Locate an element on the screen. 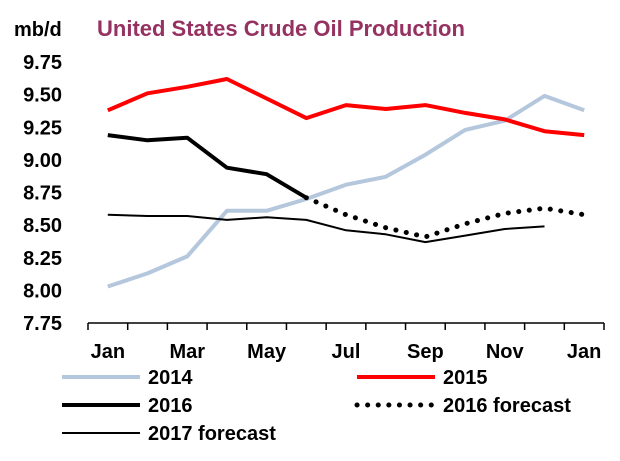 This screenshot has width=620, height=461. x-tick-label: Mar is located at coordinates (187, 352).